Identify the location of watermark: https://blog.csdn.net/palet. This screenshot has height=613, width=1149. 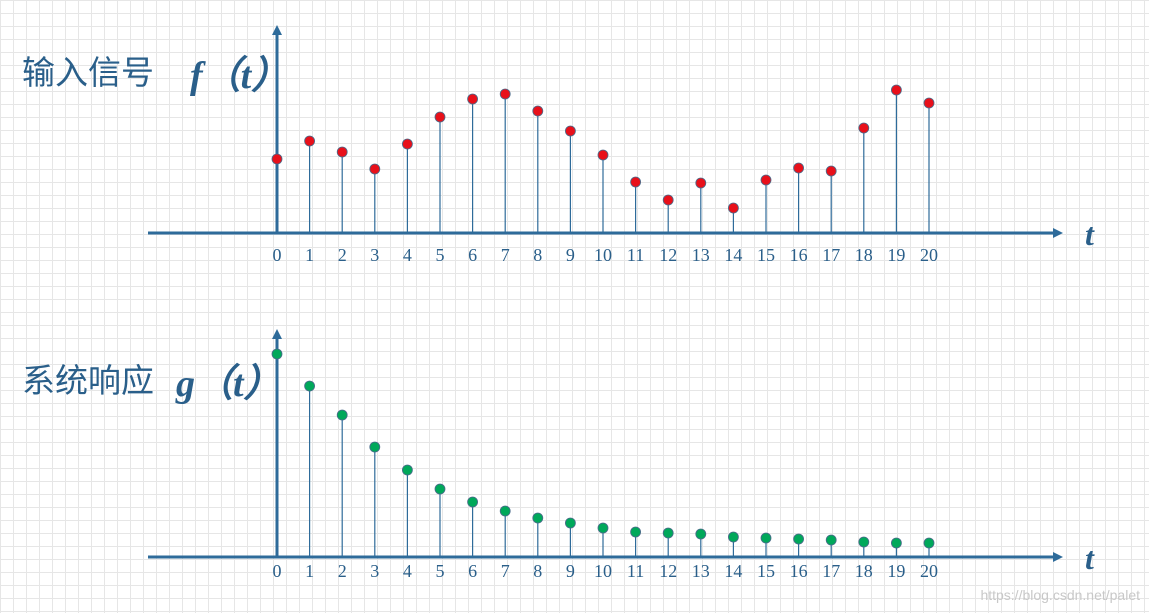
(1060, 595).